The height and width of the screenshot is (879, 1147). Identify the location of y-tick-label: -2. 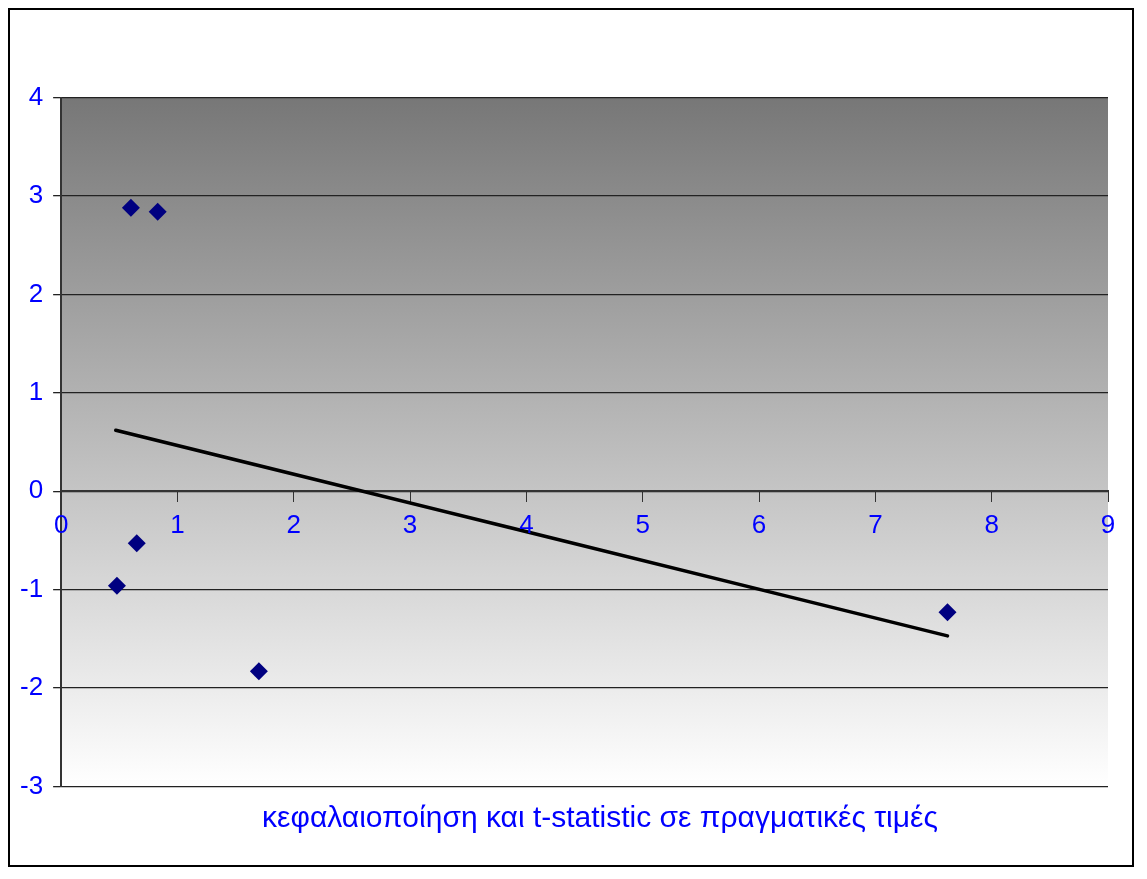
(31, 686).